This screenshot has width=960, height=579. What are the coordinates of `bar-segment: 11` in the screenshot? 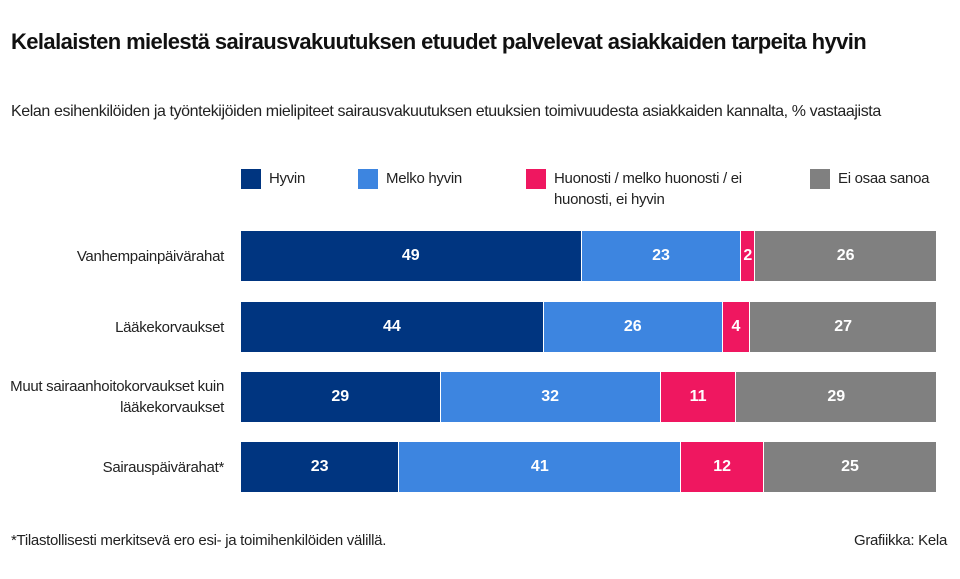 It's located at (698, 397).